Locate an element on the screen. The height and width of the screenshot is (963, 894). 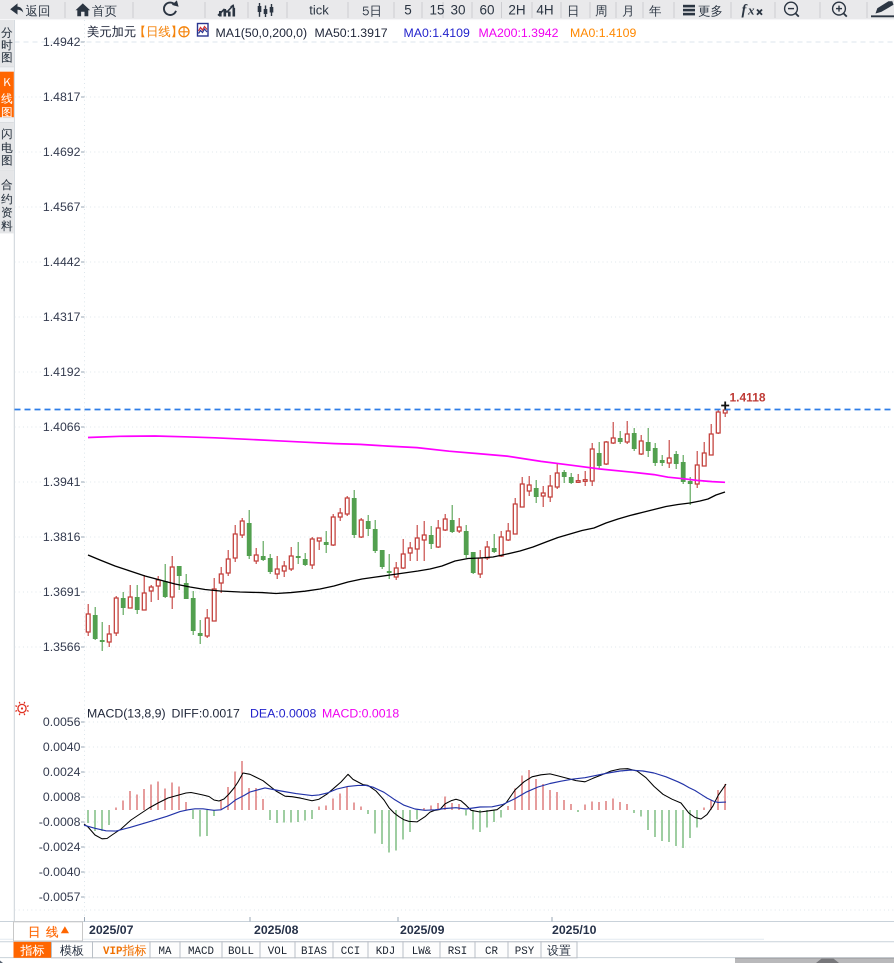
svg-text: MA is located at coordinates (165, 952).